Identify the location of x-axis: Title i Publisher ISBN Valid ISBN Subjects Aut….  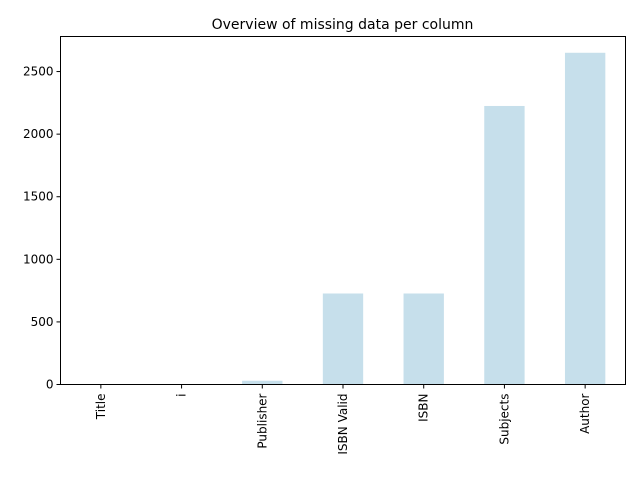
(343, 419).